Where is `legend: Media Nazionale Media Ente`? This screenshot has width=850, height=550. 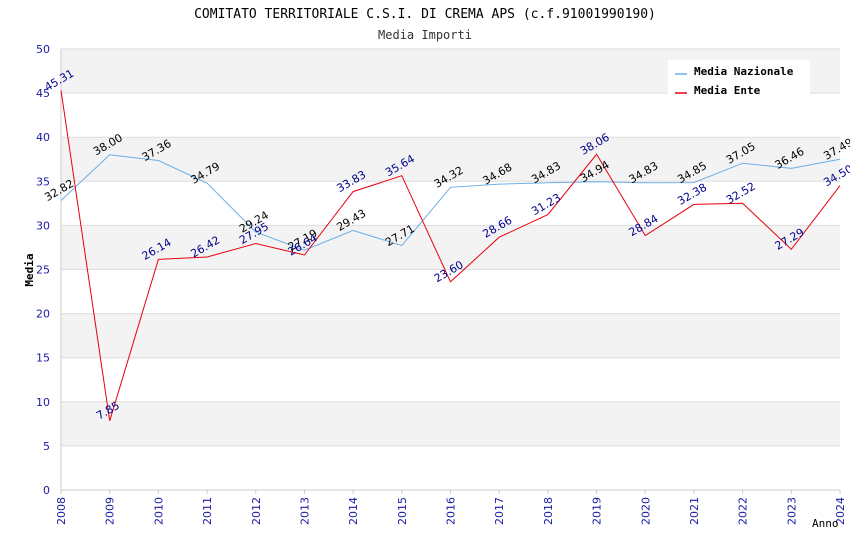
legend: Media Nazionale Media Ente is located at coordinates (739, 79).